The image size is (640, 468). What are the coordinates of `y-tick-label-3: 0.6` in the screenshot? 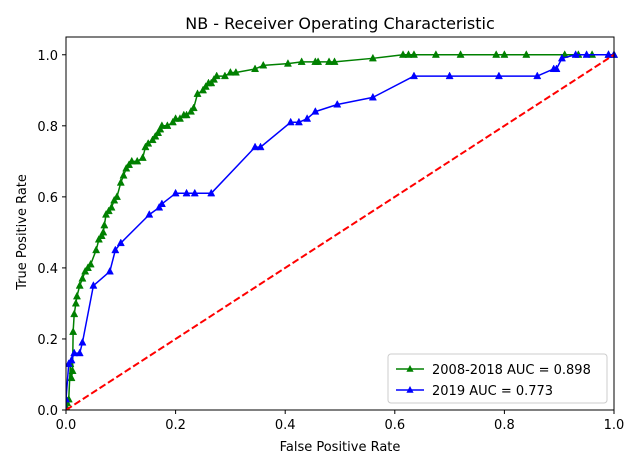 It's located at (47, 198).